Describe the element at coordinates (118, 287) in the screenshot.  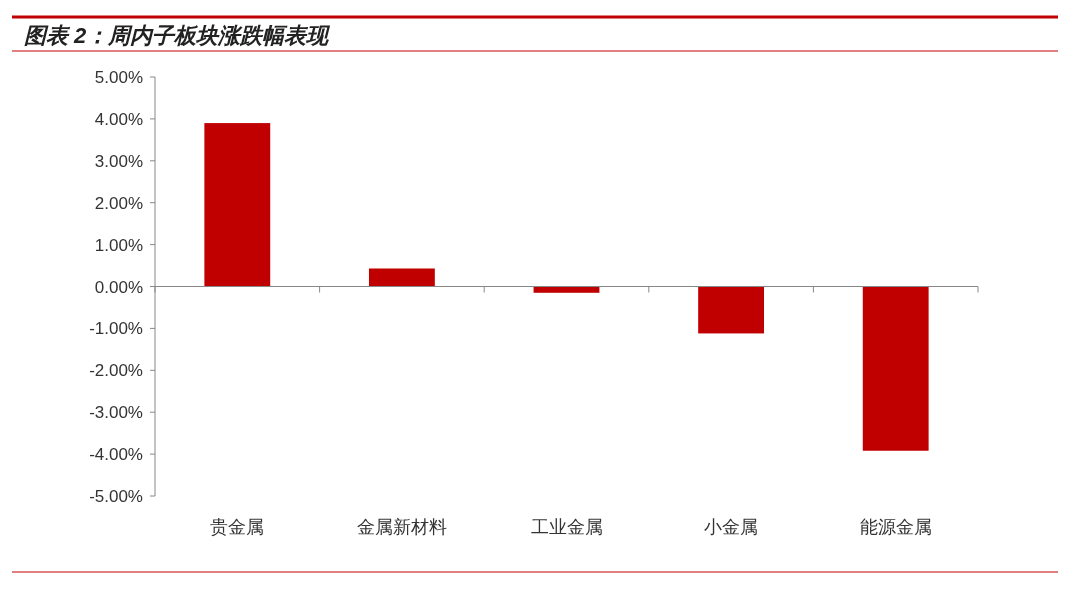
I see `y-tick-label: 0.00%` at that location.